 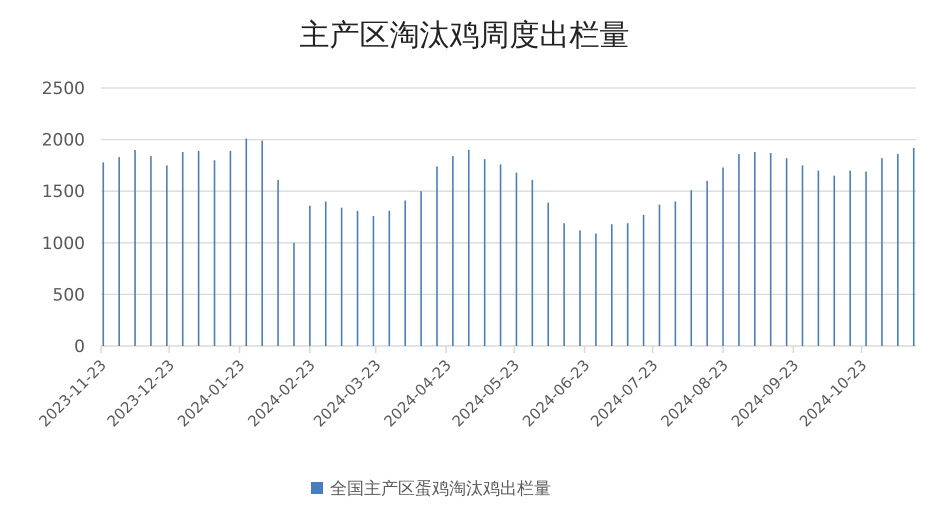 What do you see at coordinates (79, 347) in the screenshot?
I see `y-tick-label: 0` at bounding box center [79, 347].